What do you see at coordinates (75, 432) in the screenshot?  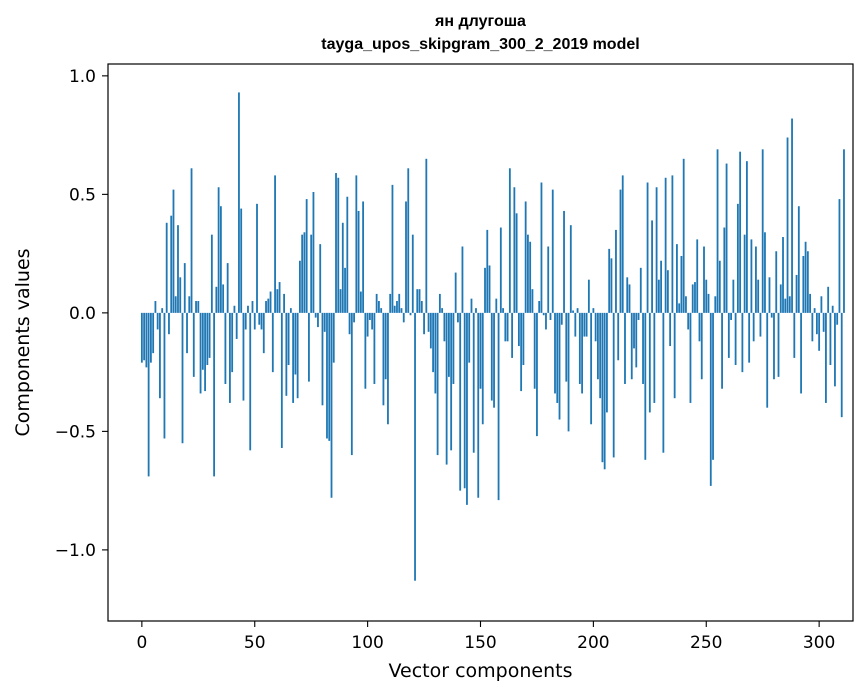 I see `y-tick-label: −0.5` at bounding box center [75, 432].